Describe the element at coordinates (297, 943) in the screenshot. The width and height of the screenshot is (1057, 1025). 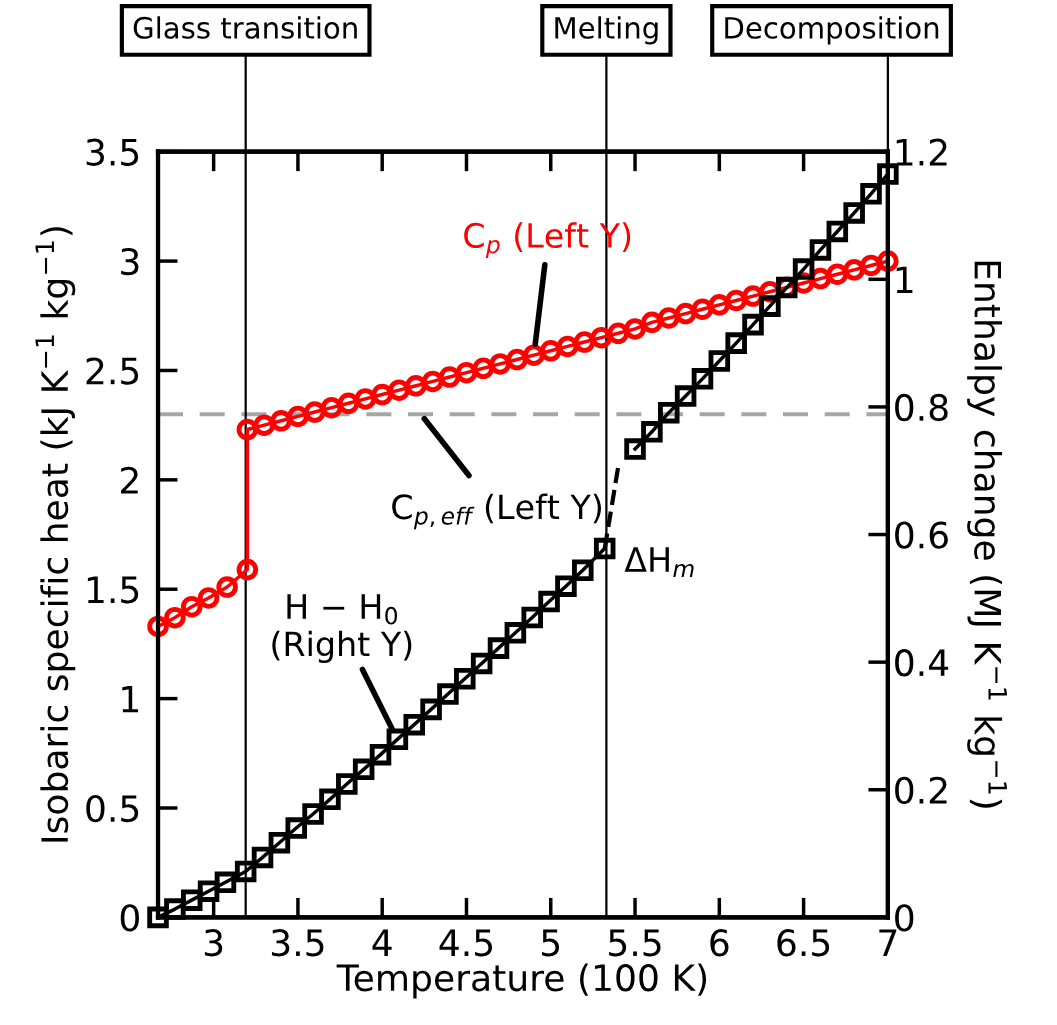
I see `x-tick-label: 3.5` at that location.